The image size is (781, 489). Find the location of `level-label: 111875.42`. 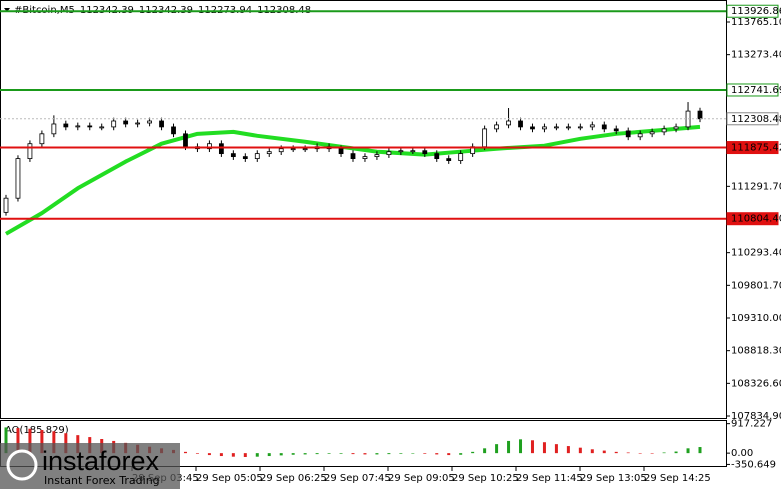

level-label: 111875.42 is located at coordinates (756, 148).